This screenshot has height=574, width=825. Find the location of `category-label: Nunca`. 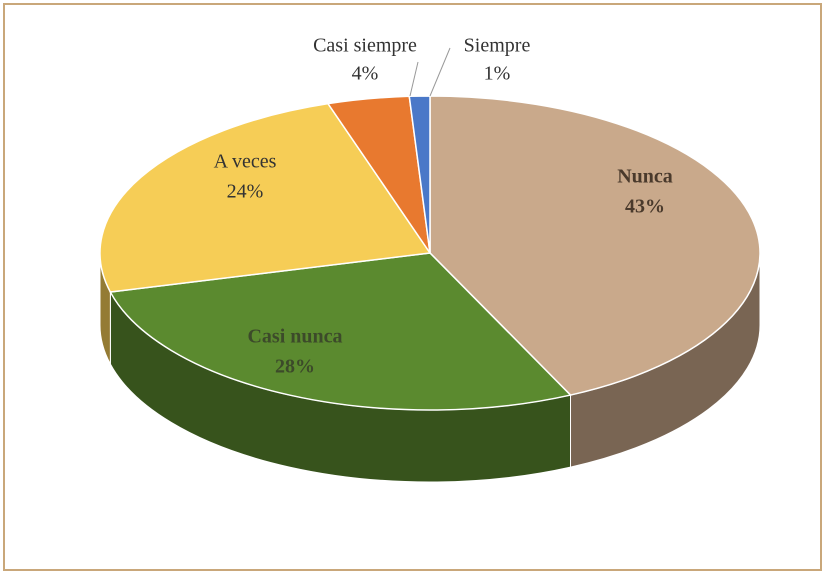

category-label: Nunca is located at coordinates (645, 177).